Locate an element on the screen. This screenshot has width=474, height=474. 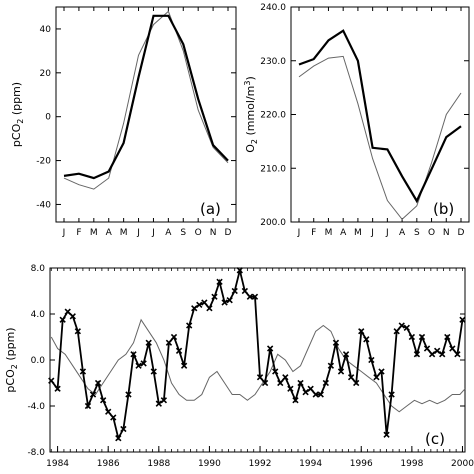
panel-b-x-tick-label: F is located at coordinates (313, 233).